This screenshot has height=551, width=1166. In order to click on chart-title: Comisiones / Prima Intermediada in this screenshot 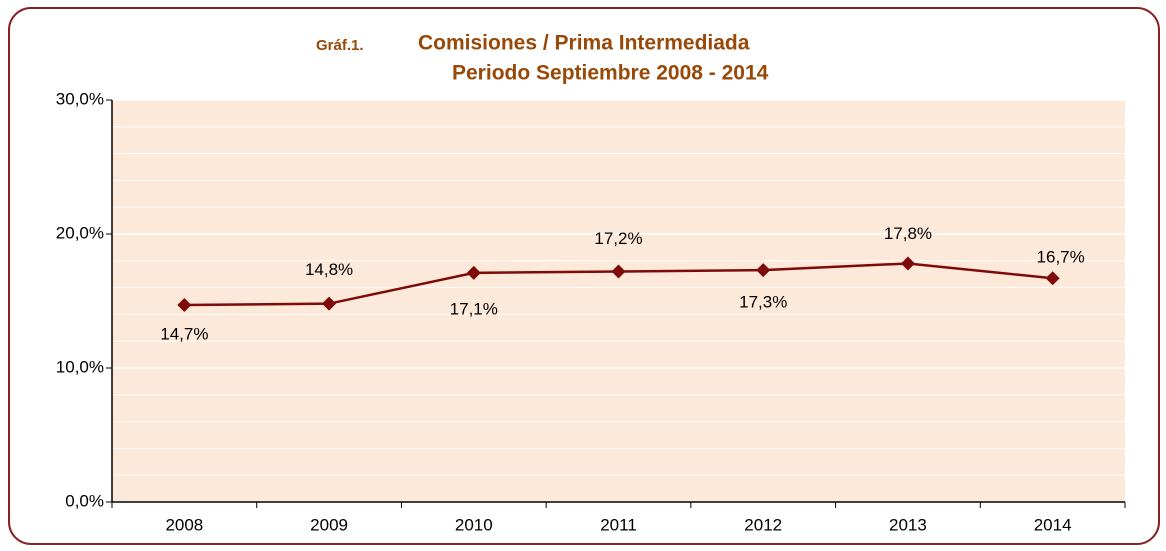, I will do `click(584, 43)`.